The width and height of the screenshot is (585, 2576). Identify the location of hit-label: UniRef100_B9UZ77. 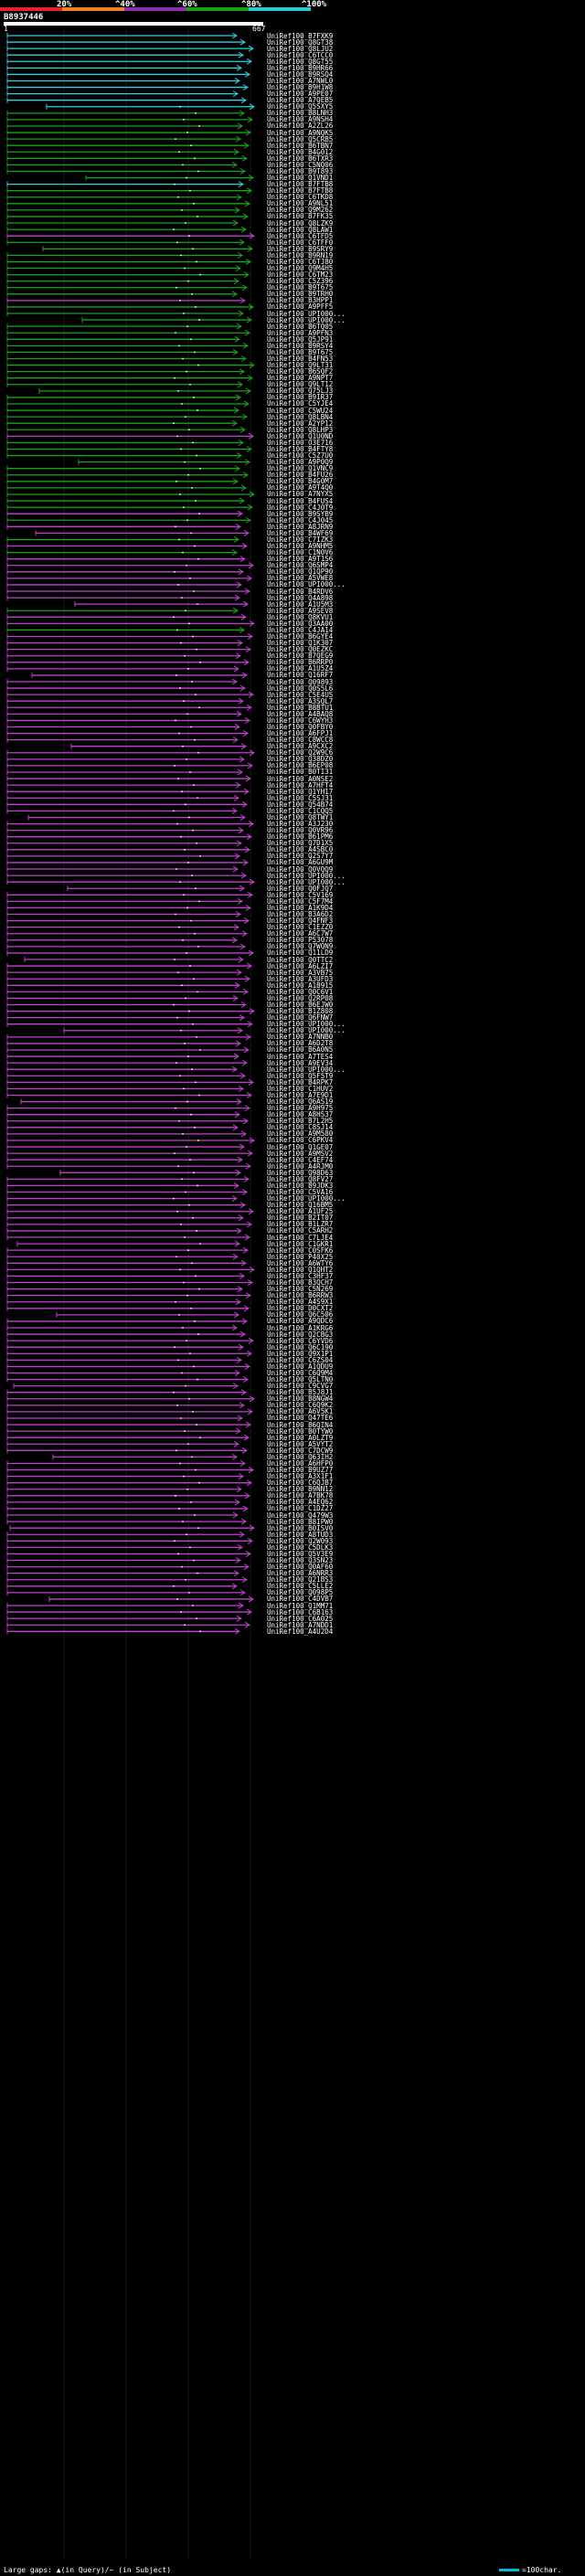
(300, 1470).